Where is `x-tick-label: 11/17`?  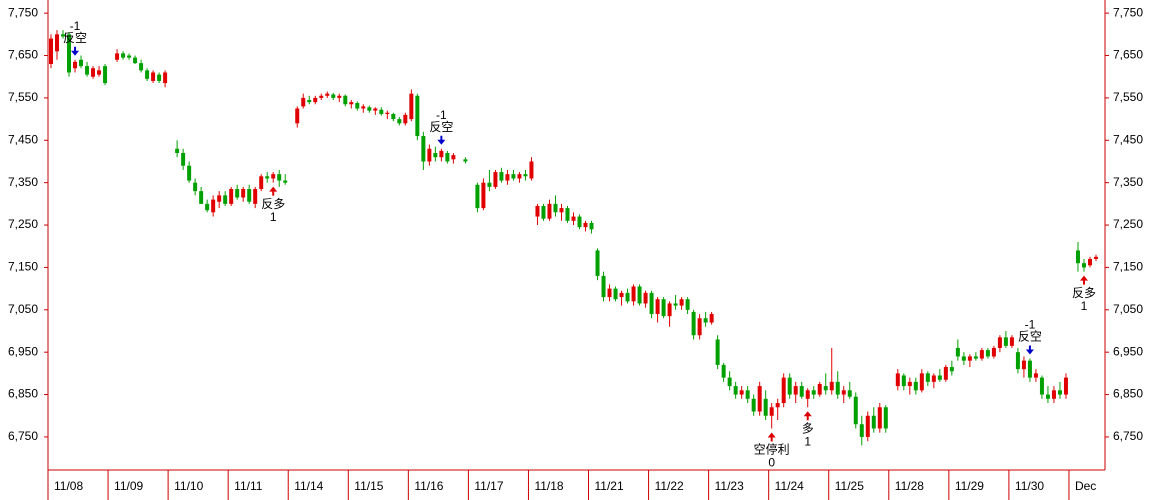
x-tick-label: 11/17 is located at coordinates (488, 486).